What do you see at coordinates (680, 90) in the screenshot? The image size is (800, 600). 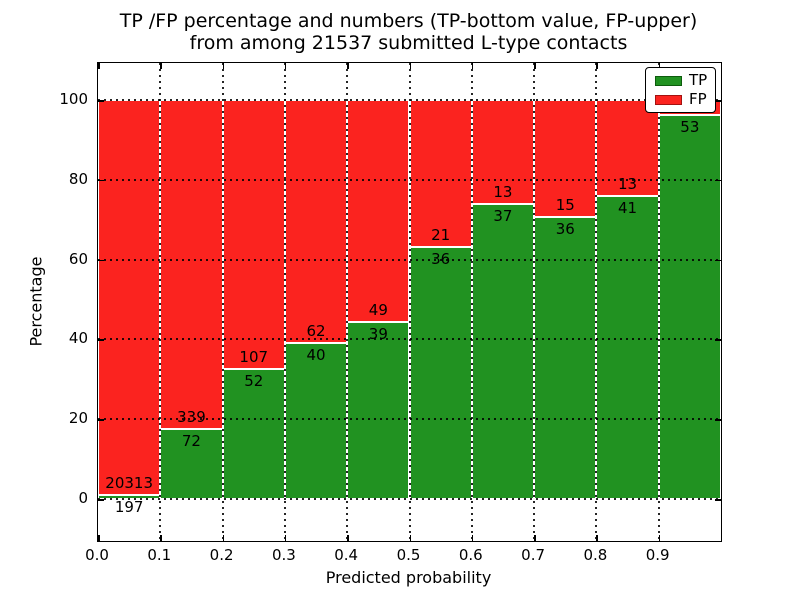 I see `legend: TP FP` at bounding box center [680, 90].